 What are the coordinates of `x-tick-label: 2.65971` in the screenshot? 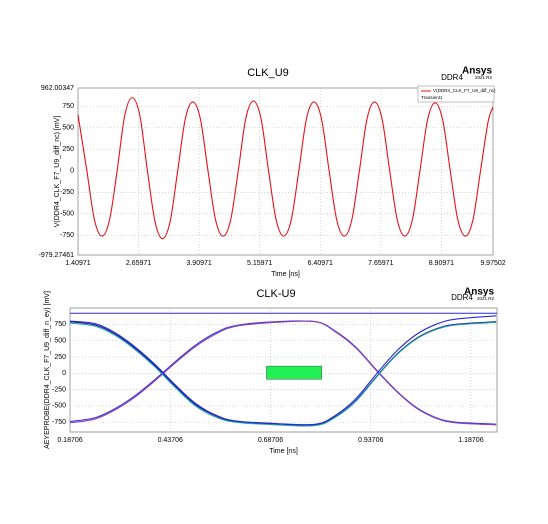 It's located at (138, 263).